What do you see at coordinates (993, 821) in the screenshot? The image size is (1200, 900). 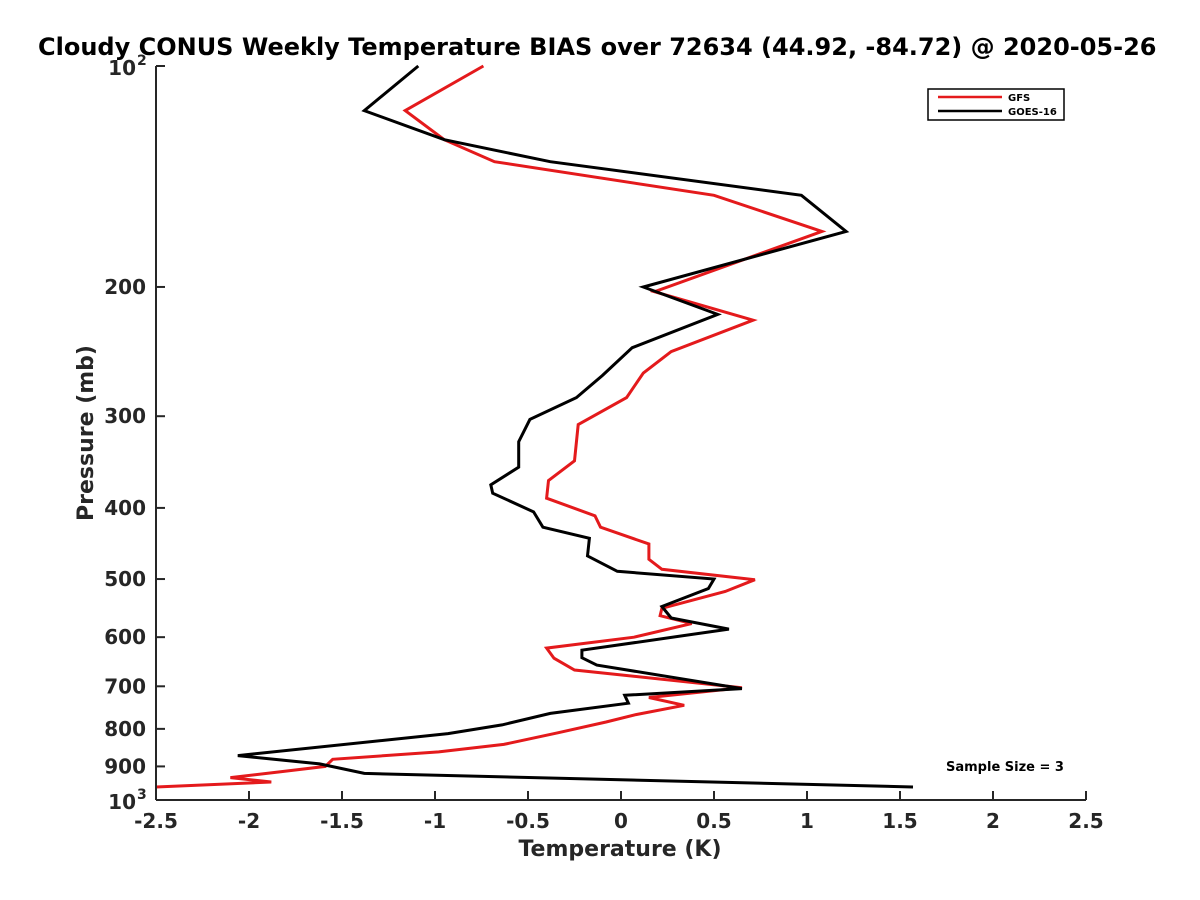 I see `x-tick-label: 2` at bounding box center [993, 821].